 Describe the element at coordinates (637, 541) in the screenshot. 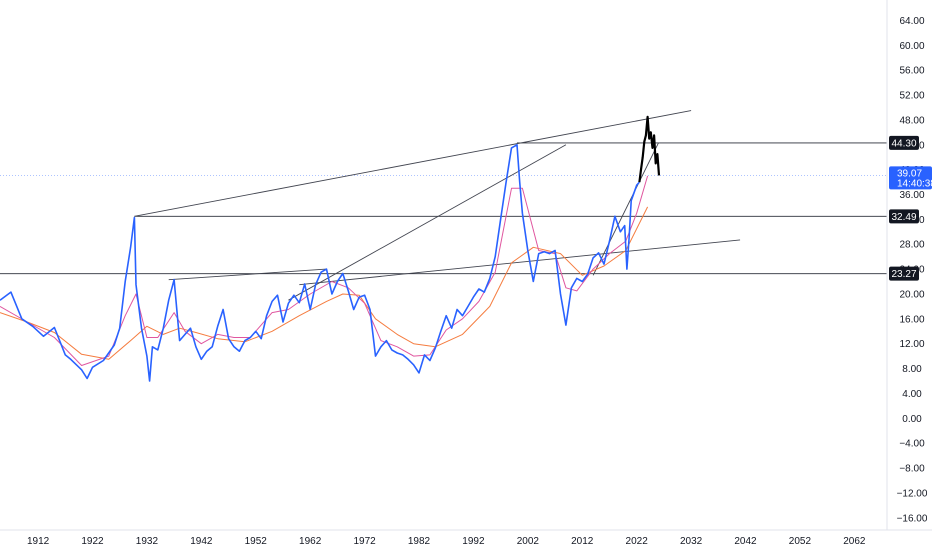

I see `x-tick-label: 2022` at that location.